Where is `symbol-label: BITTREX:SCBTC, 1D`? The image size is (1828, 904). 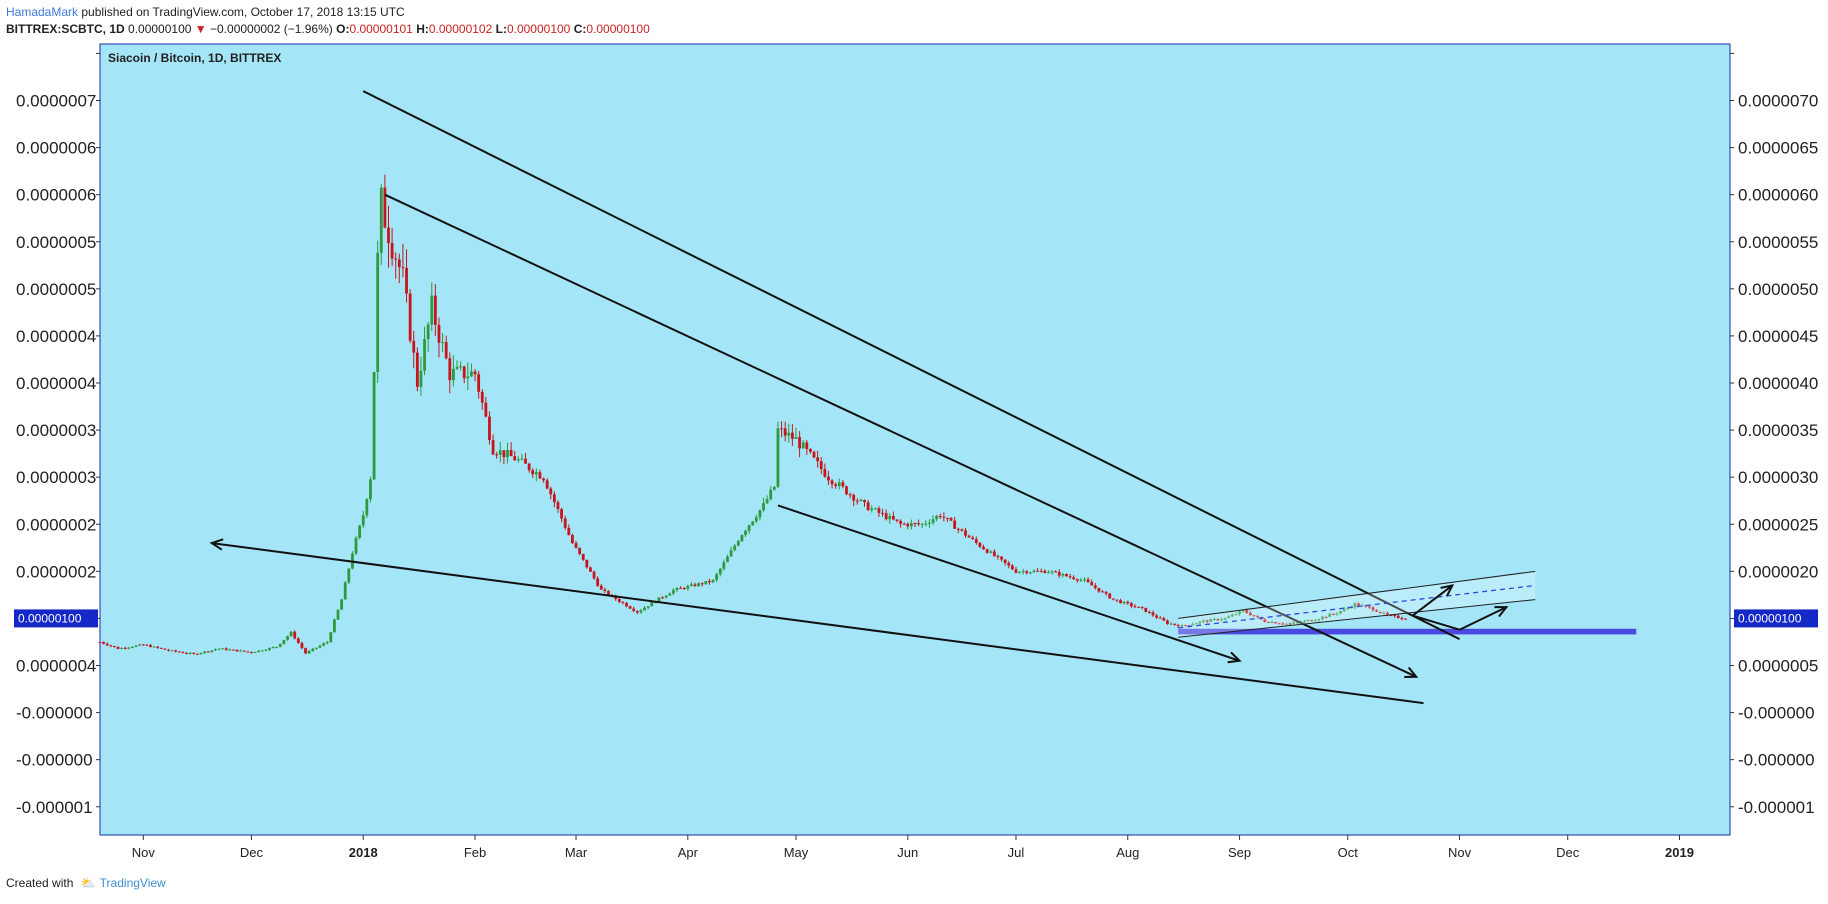
symbol-label: BITTREX:SCBTC, 1D is located at coordinates (65, 29).